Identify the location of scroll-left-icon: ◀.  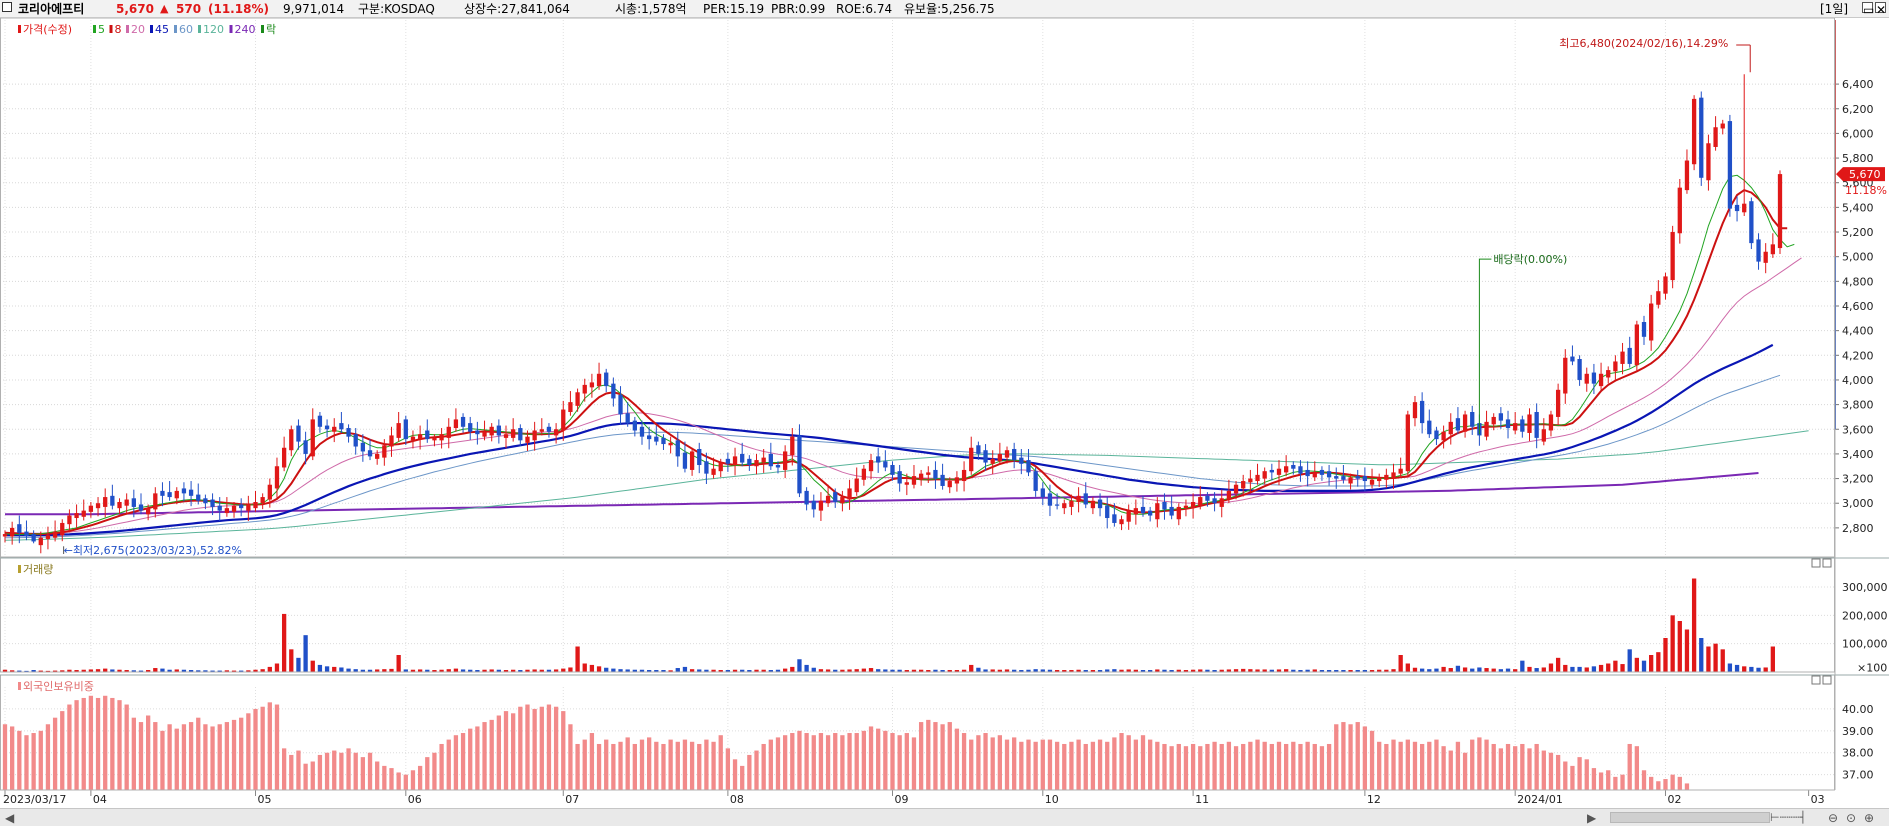
(10, 818).